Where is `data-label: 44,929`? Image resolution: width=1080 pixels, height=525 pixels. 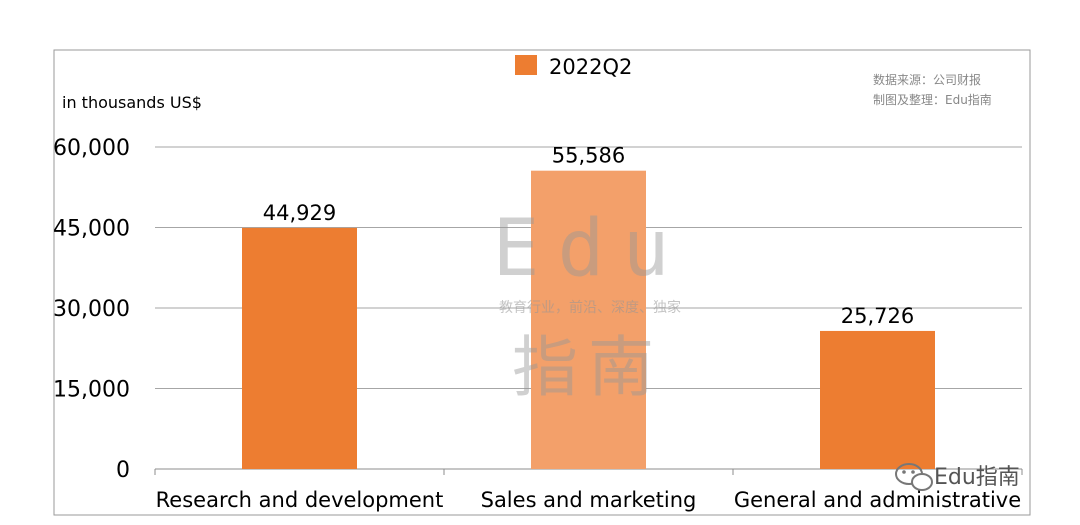 data-label: 44,929 is located at coordinates (299, 213).